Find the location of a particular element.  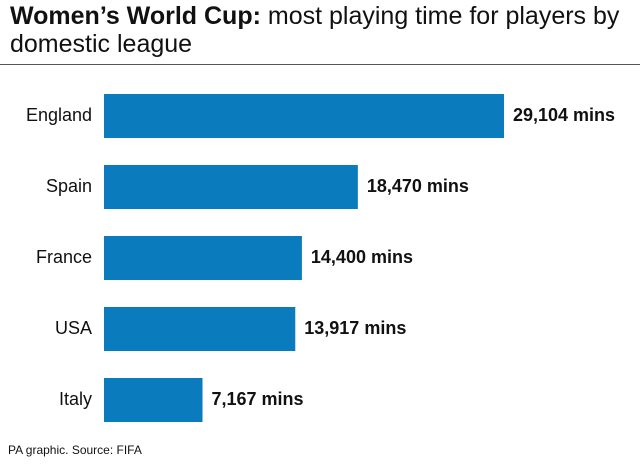

value-label: 7,167 mins is located at coordinates (258, 399).